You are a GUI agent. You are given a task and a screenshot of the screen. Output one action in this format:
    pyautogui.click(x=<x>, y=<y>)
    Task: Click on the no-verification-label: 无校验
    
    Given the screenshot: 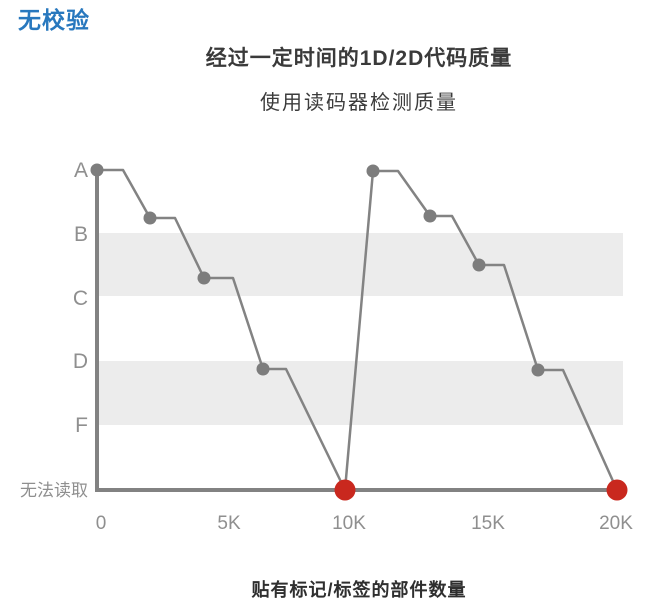 What is the action you would take?
    pyautogui.click(x=54, y=20)
    